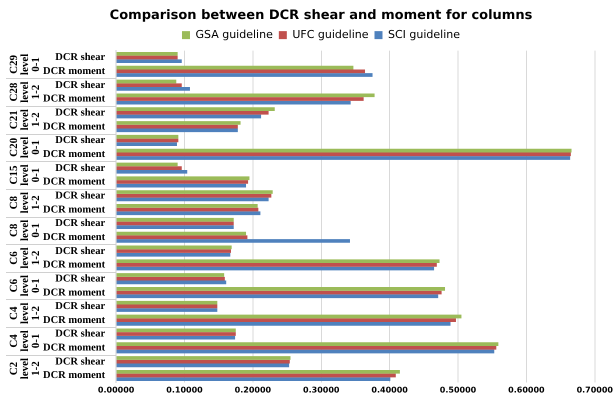 This screenshot has height=402, width=616. What do you see at coordinates (25, 258) in the screenshot?
I see `text: C6 level 1-2` at bounding box center [25, 258].